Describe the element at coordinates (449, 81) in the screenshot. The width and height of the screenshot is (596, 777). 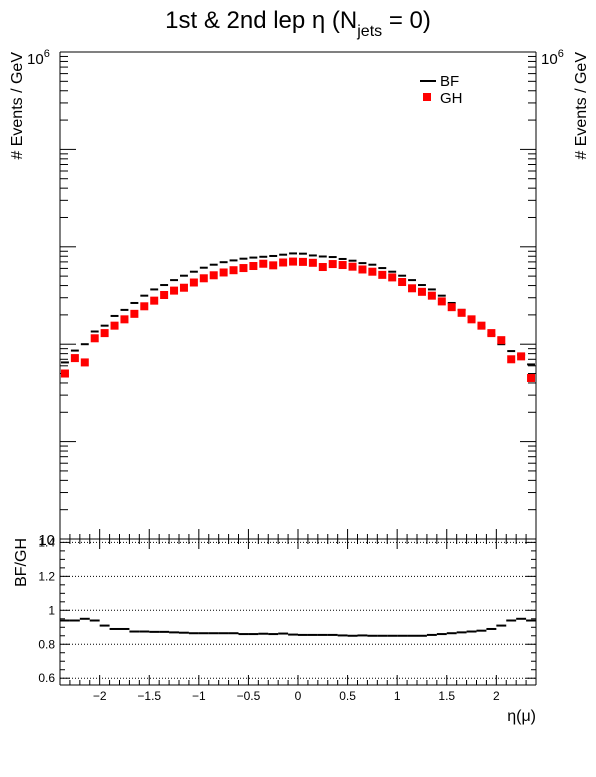
I see `legend-bf-label: BF` at that location.